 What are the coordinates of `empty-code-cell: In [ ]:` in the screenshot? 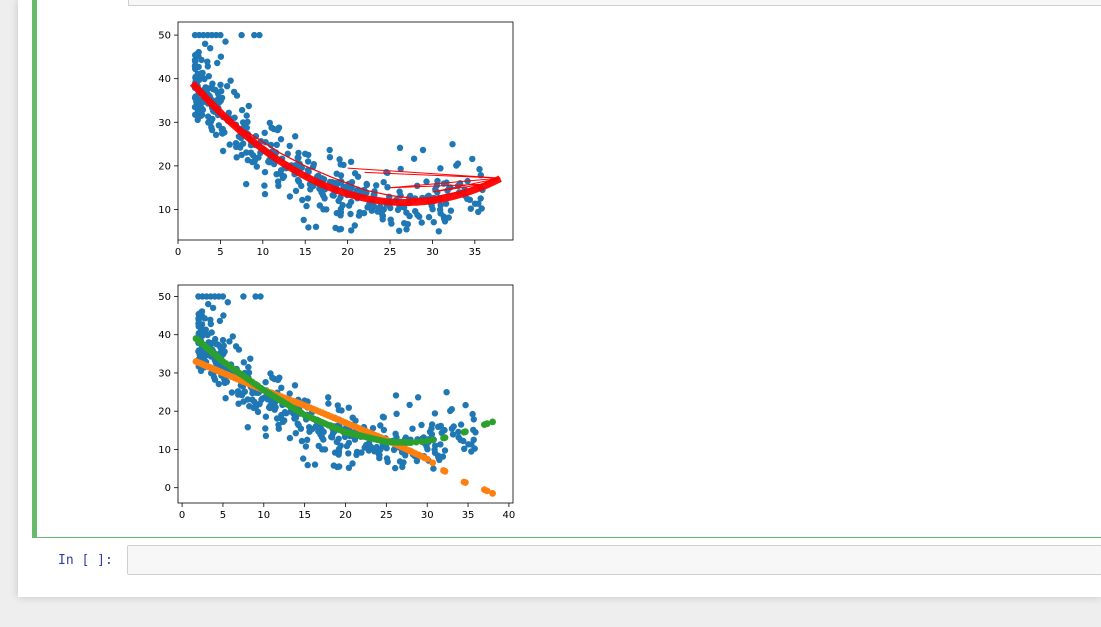 It's located at (559, 560).